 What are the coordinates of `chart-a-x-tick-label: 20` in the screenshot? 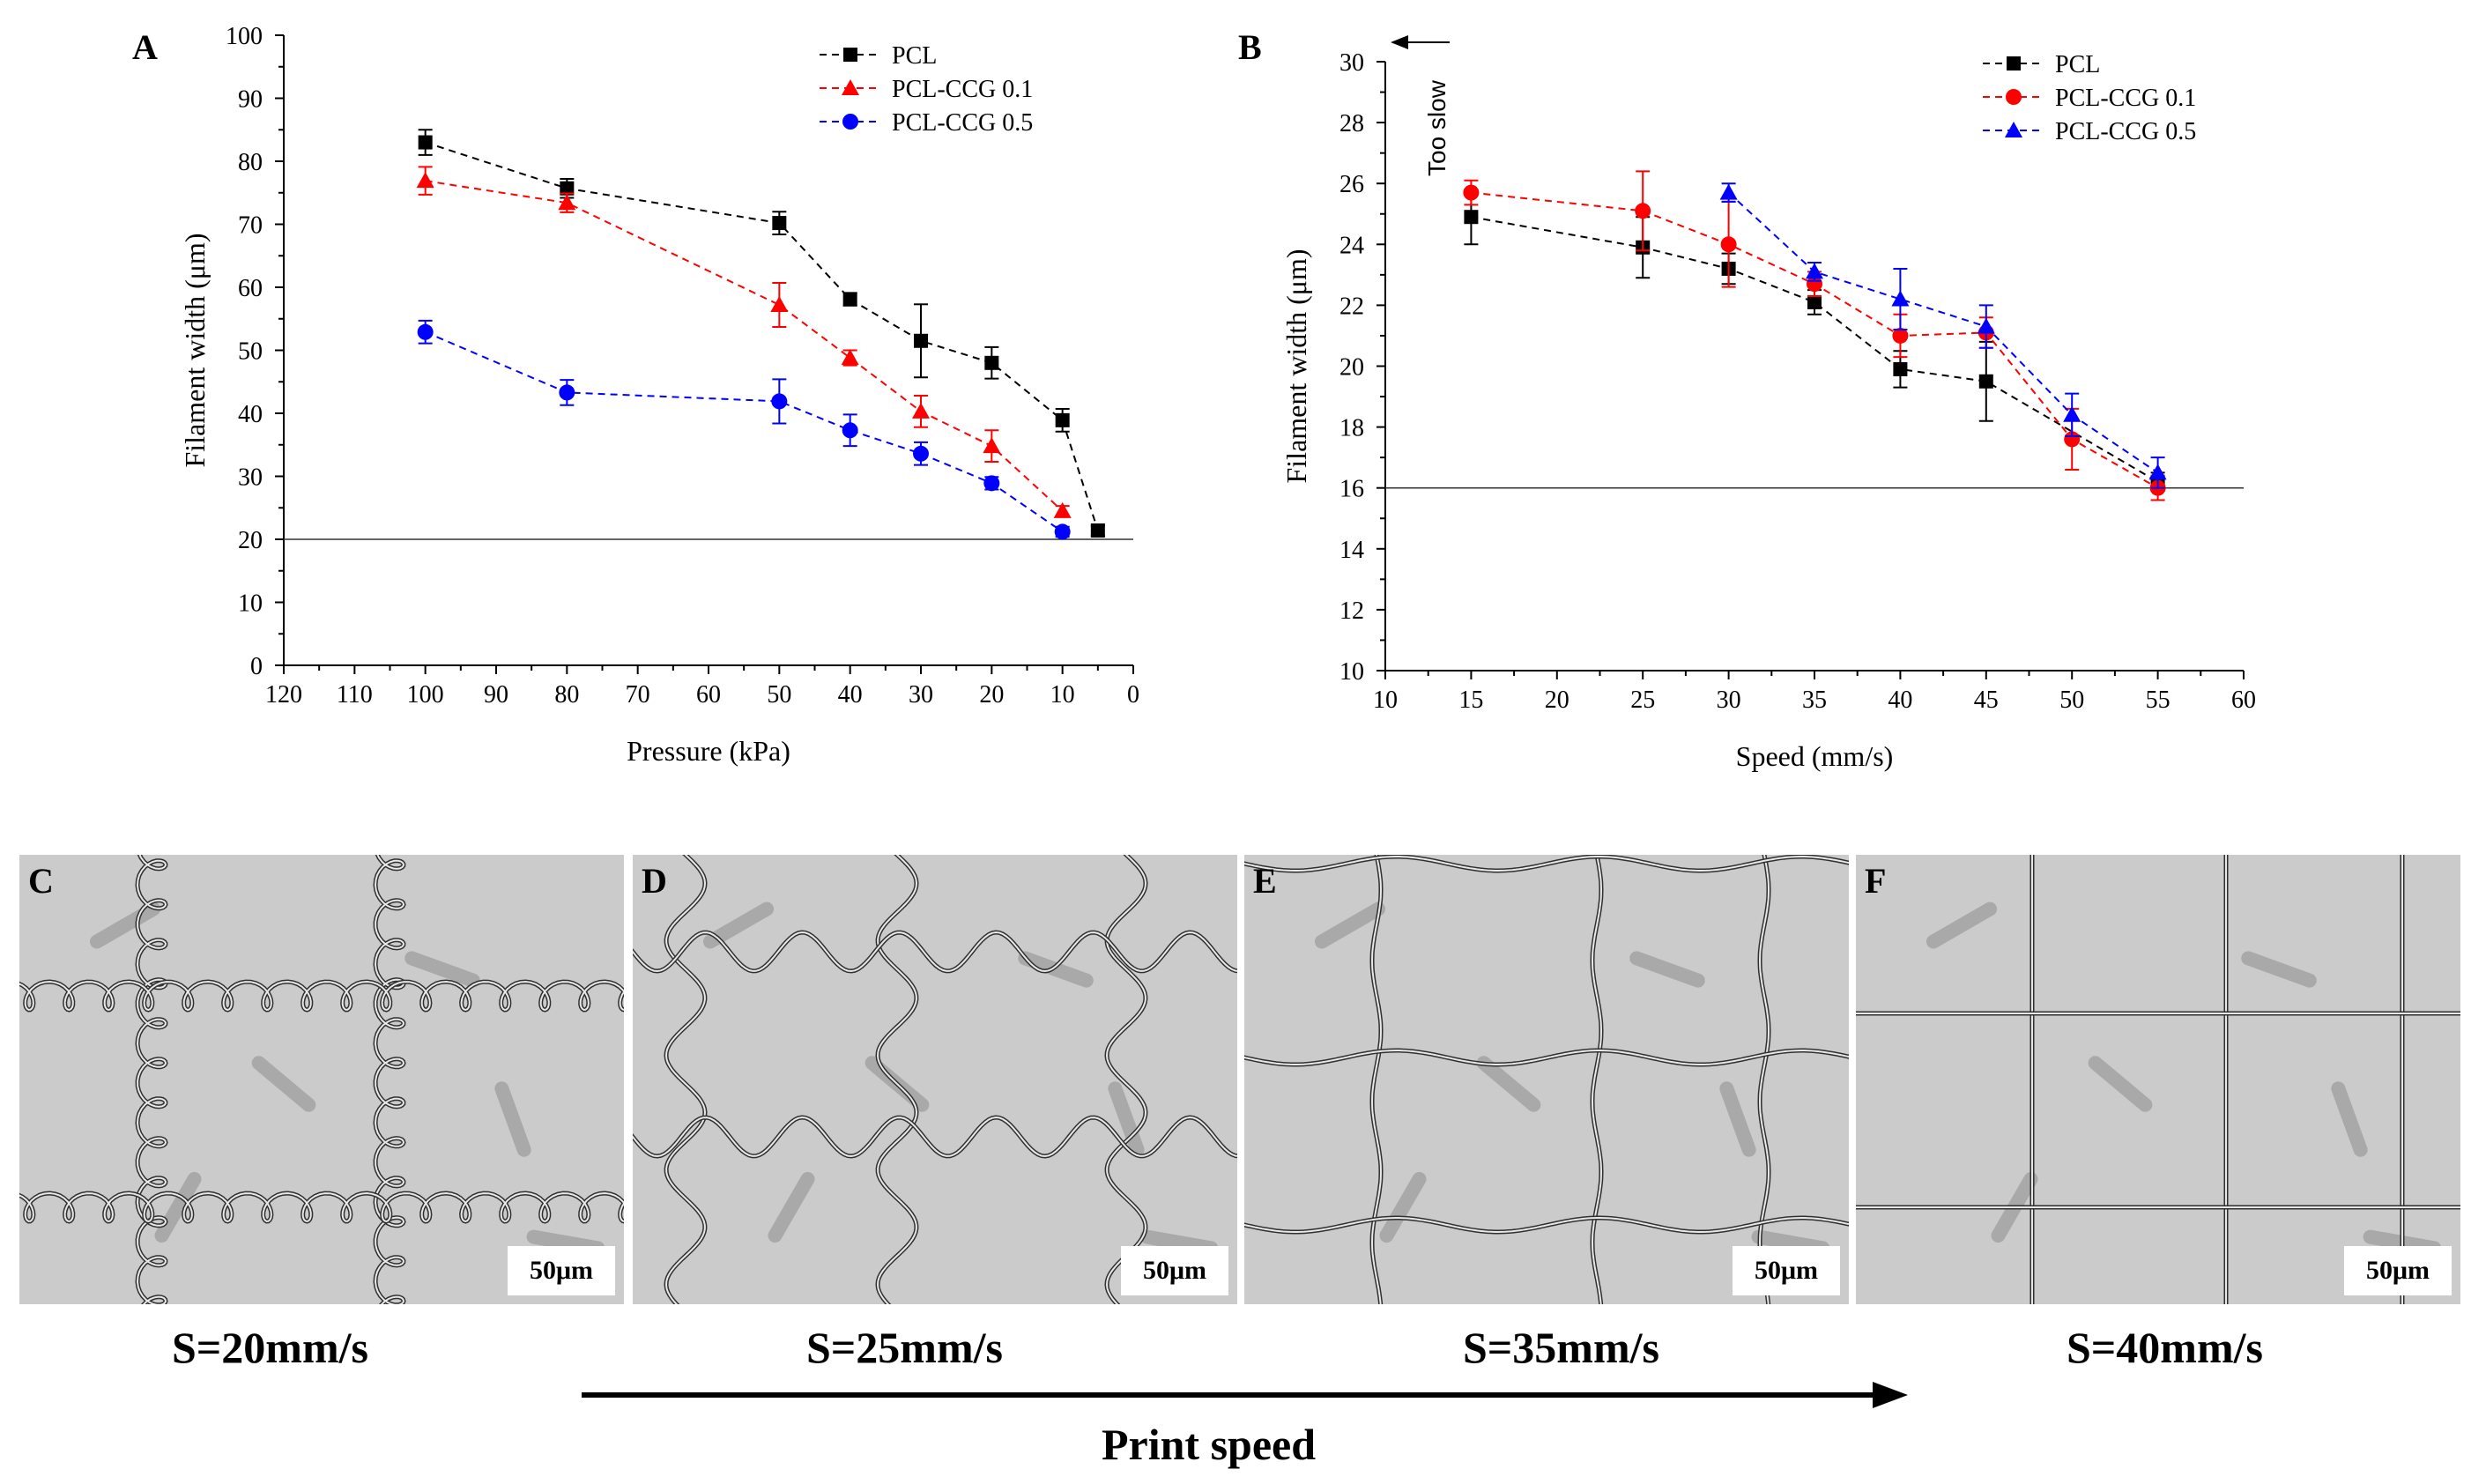 It's located at (991, 695).